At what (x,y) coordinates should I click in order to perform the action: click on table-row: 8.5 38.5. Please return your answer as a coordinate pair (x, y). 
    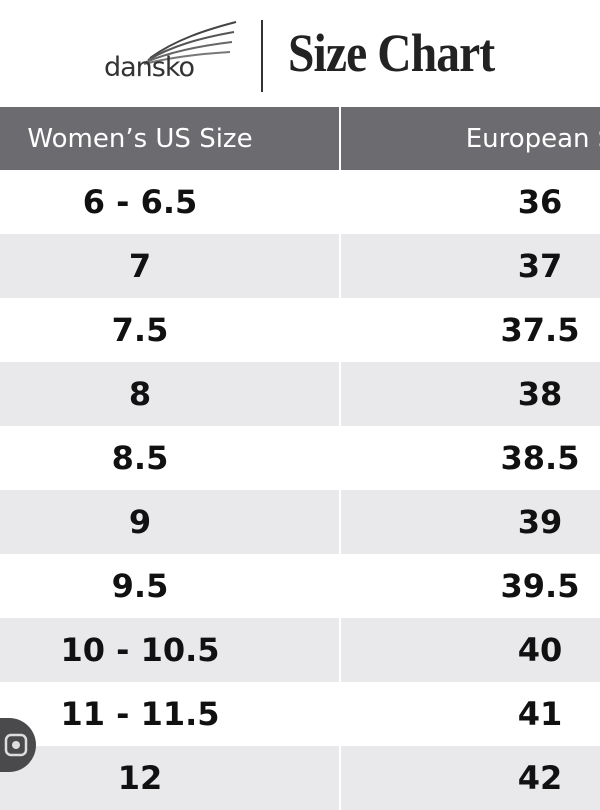
    Looking at the image, I should click on (300, 458).